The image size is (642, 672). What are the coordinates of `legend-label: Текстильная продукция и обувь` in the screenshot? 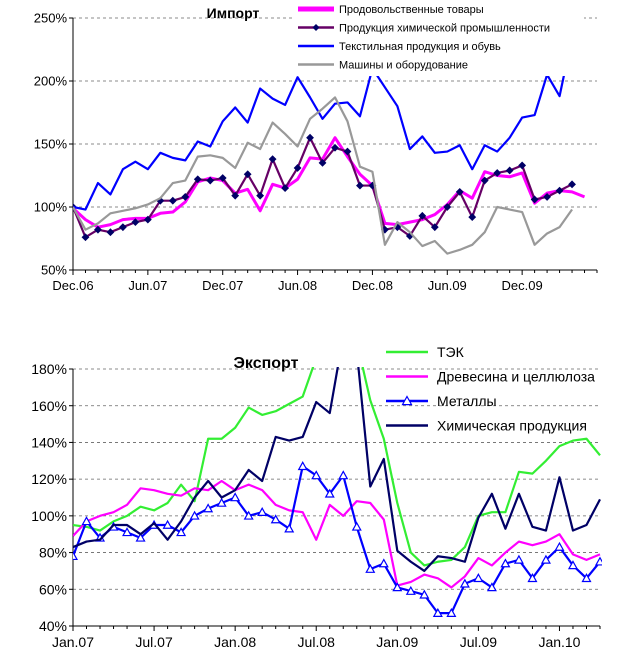 It's located at (420, 47).